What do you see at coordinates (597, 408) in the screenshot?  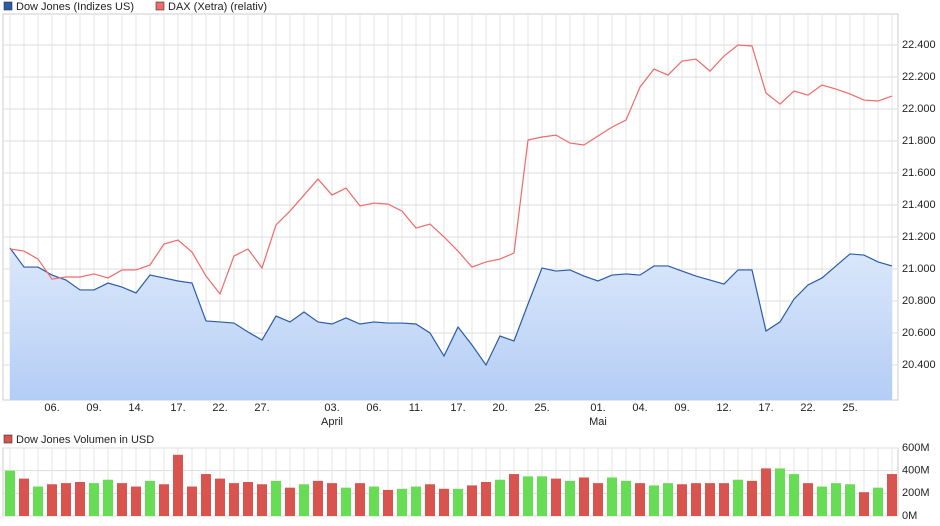 I see `x-tick-label: 01.` at bounding box center [597, 408].